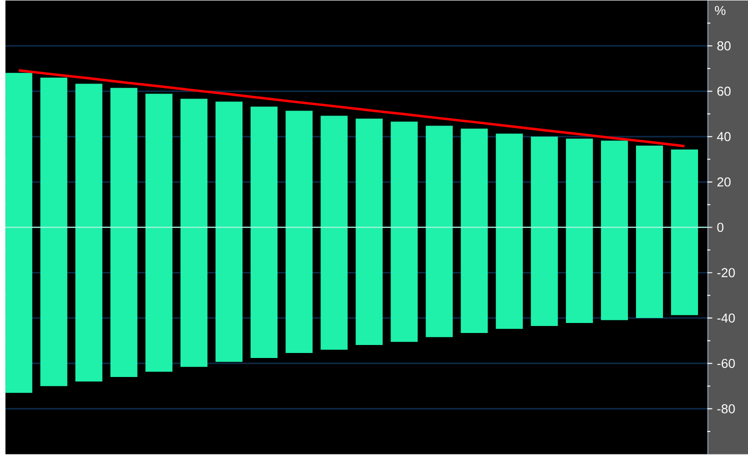 The width and height of the screenshot is (748, 455). I want to click on y-tick-label: 0, so click(720, 227).